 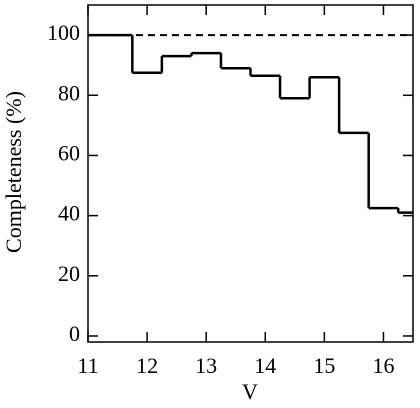 I want to click on x-tick-label: 11, so click(x=87, y=365).